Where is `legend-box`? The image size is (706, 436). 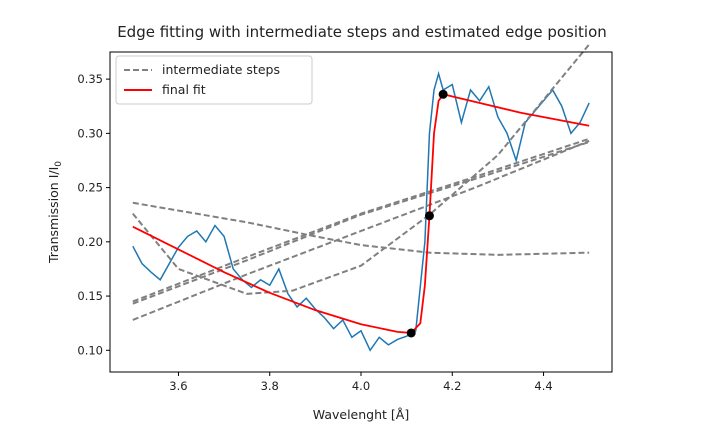
legend-box is located at coordinates (214, 80).